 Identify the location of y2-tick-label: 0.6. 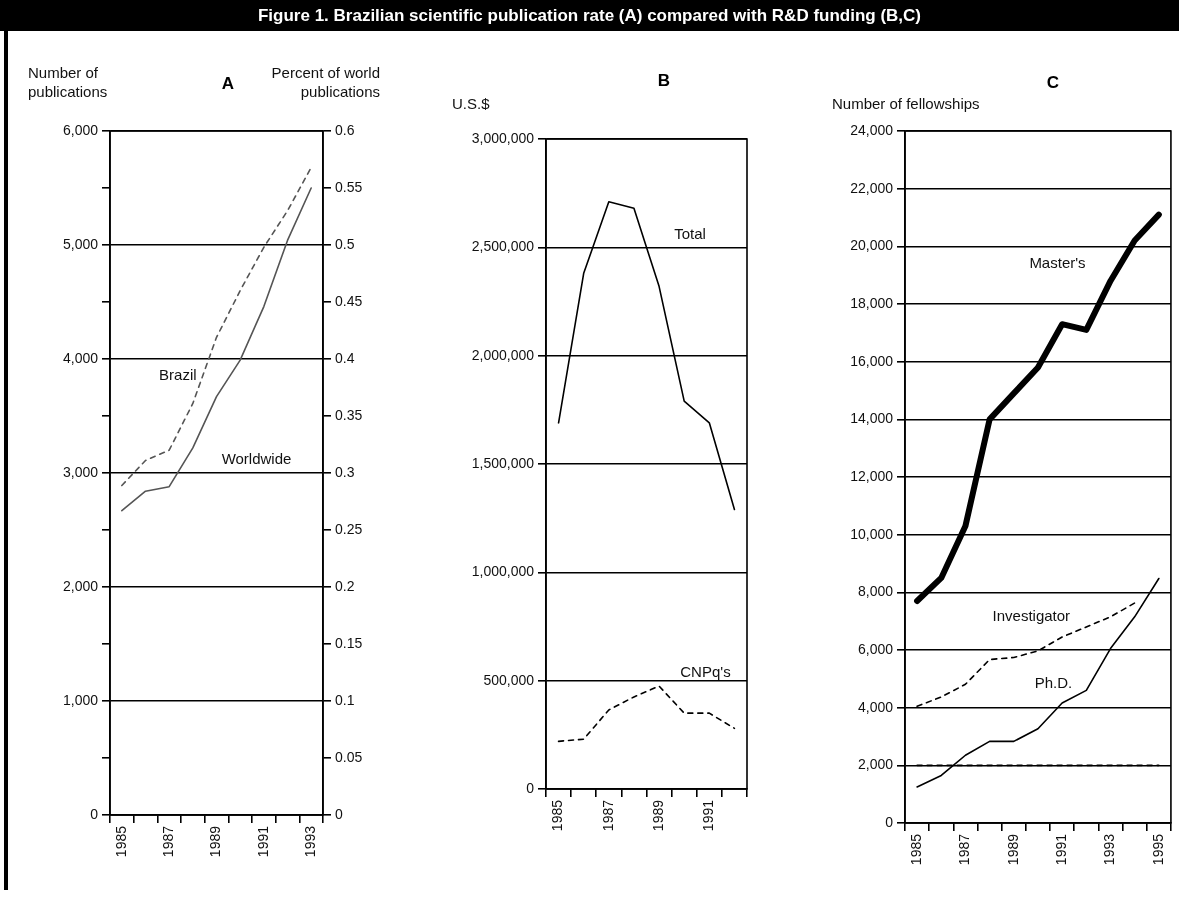
(345, 129).